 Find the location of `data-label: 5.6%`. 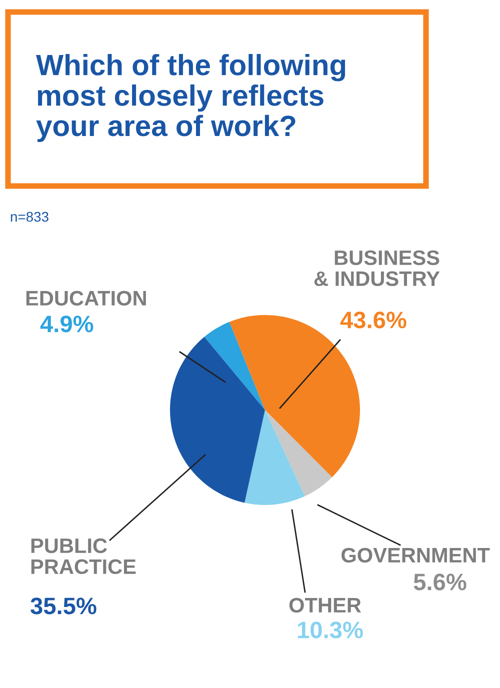

data-label: 5.6% is located at coordinates (440, 582).